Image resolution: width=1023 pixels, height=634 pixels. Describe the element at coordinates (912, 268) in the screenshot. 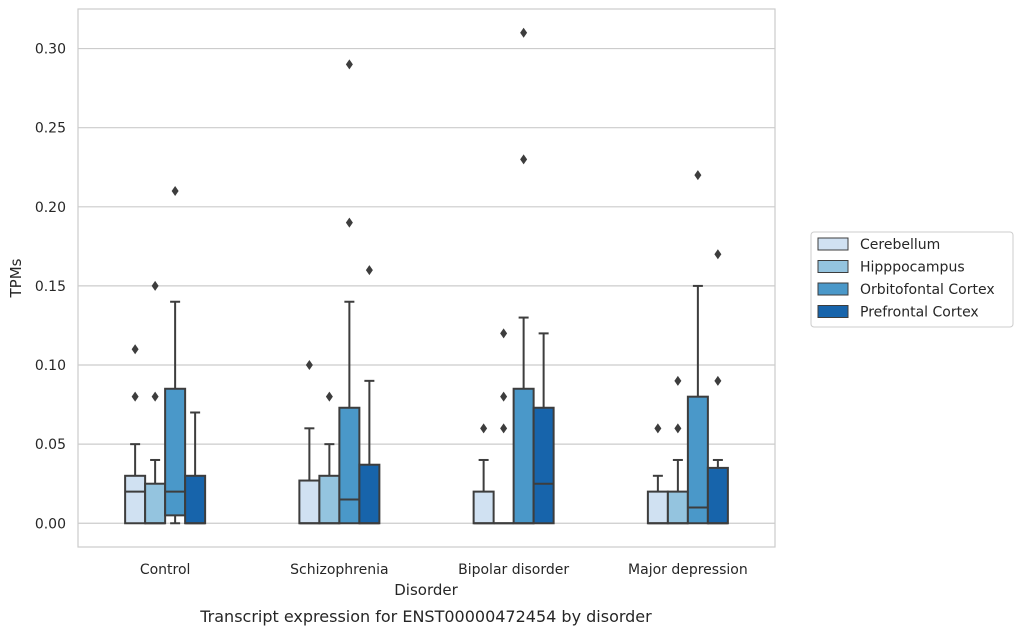

I see `legend-label: Hipppocampus` at that location.